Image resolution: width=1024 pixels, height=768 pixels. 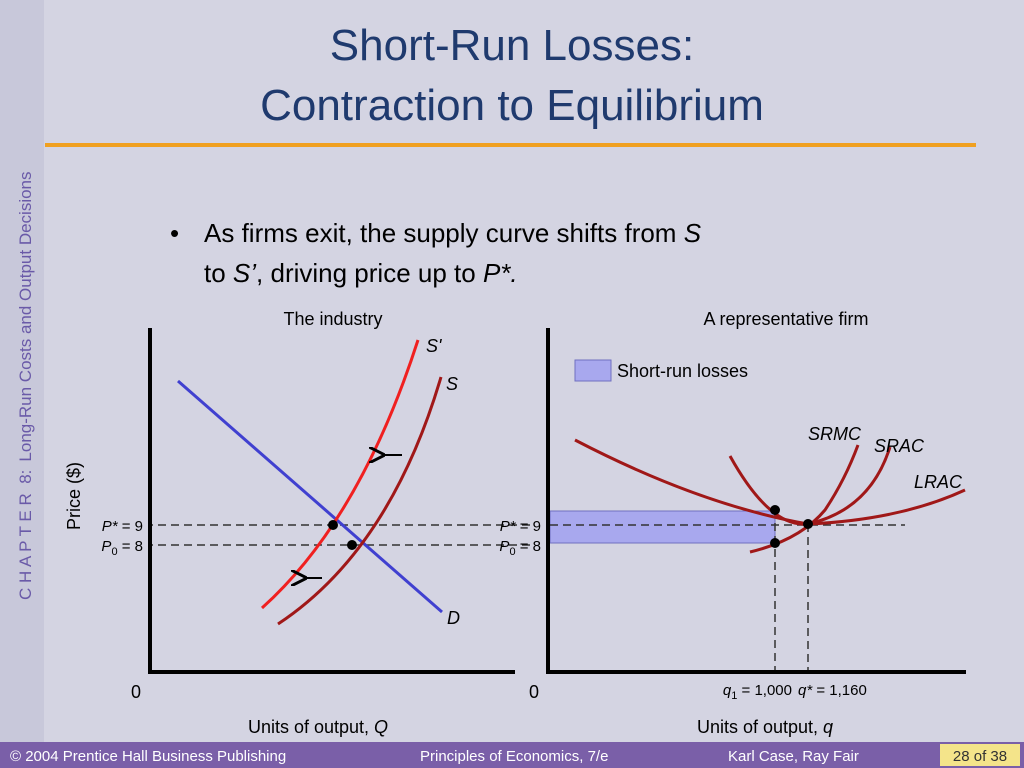 I want to click on y-axis-label: Price ($), so click(x=74, y=496).